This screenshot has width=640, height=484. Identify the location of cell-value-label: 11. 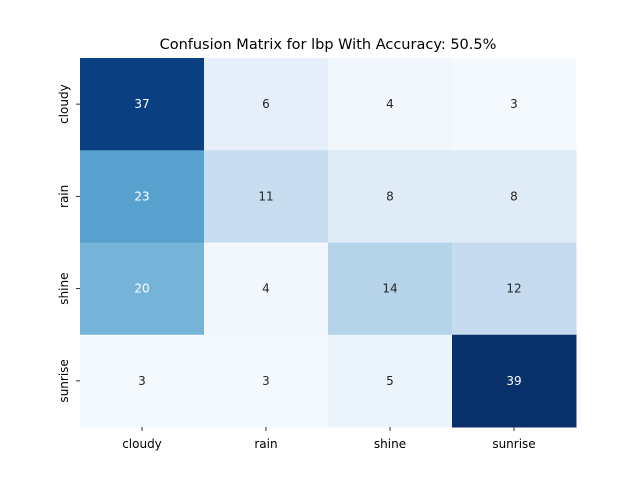
(265, 196).